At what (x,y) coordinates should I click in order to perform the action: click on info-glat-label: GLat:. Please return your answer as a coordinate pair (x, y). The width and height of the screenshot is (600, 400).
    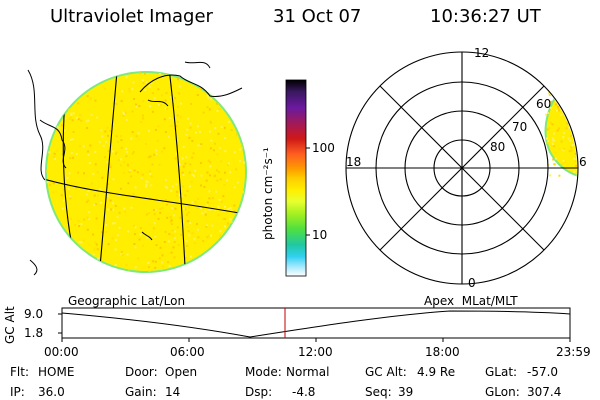
    Looking at the image, I should click on (501, 372).